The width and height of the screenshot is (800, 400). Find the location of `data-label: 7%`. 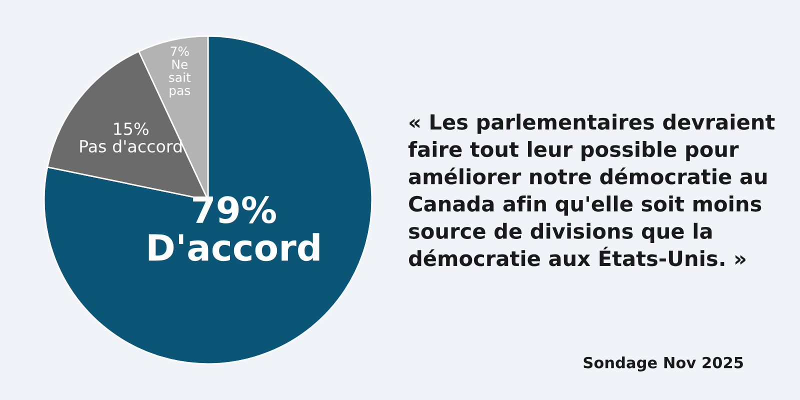

data-label: 7% is located at coordinates (179, 51).